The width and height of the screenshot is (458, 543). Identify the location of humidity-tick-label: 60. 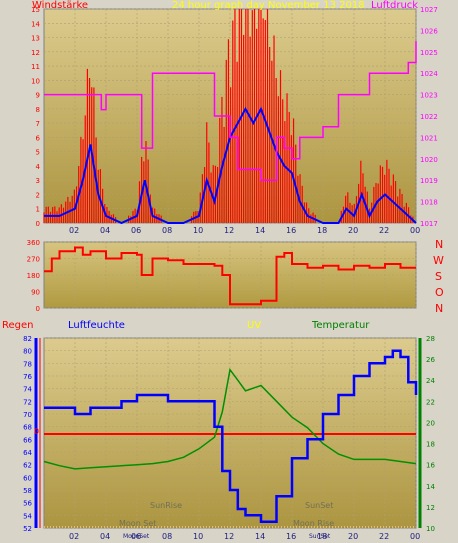
(27, 478).